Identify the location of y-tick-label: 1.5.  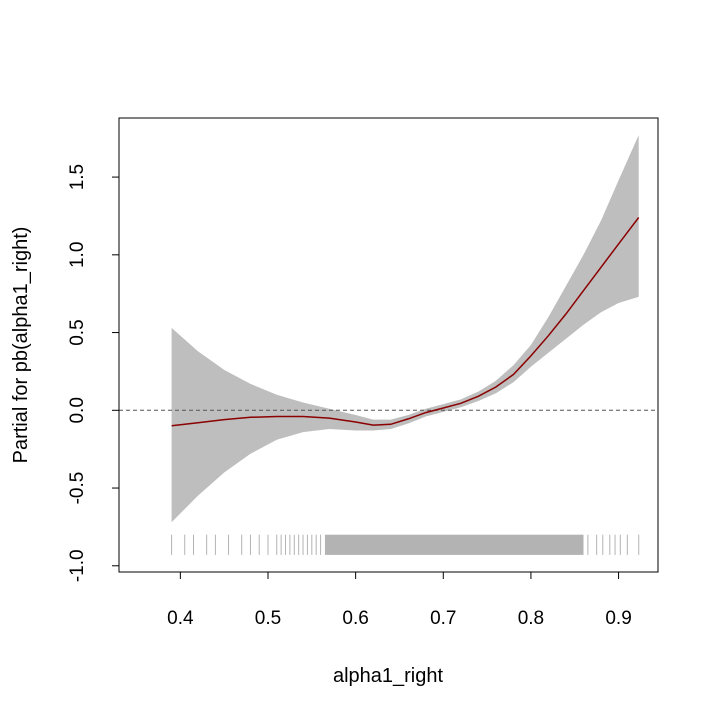
(77, 177).